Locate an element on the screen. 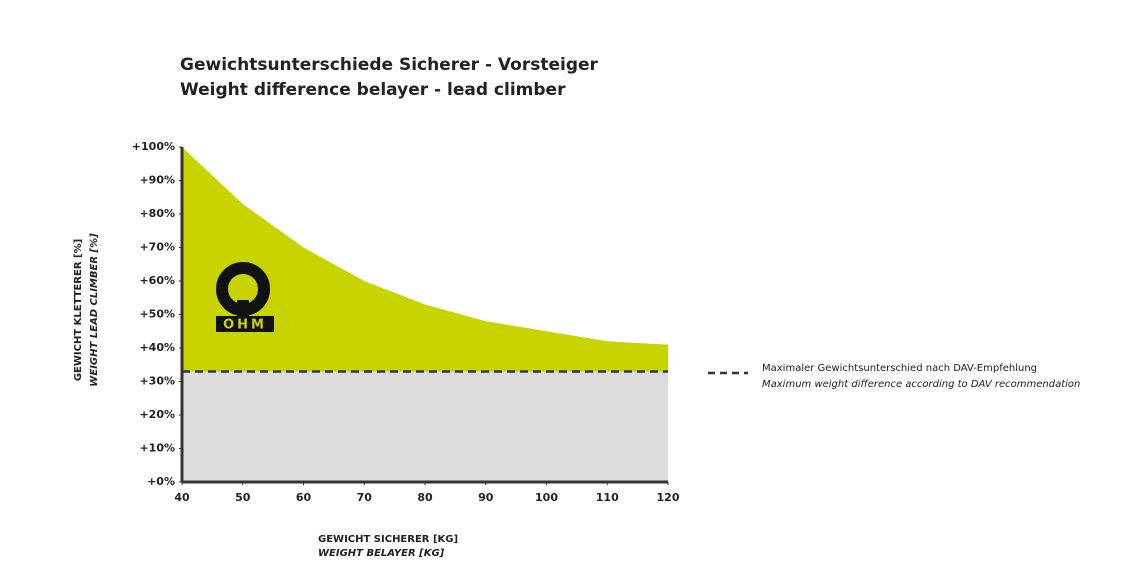 This screenshot has width=1134, height=588. x-axis-title-en: WEIGHT BELAYER [KG] is located at coordinates (381, 553).